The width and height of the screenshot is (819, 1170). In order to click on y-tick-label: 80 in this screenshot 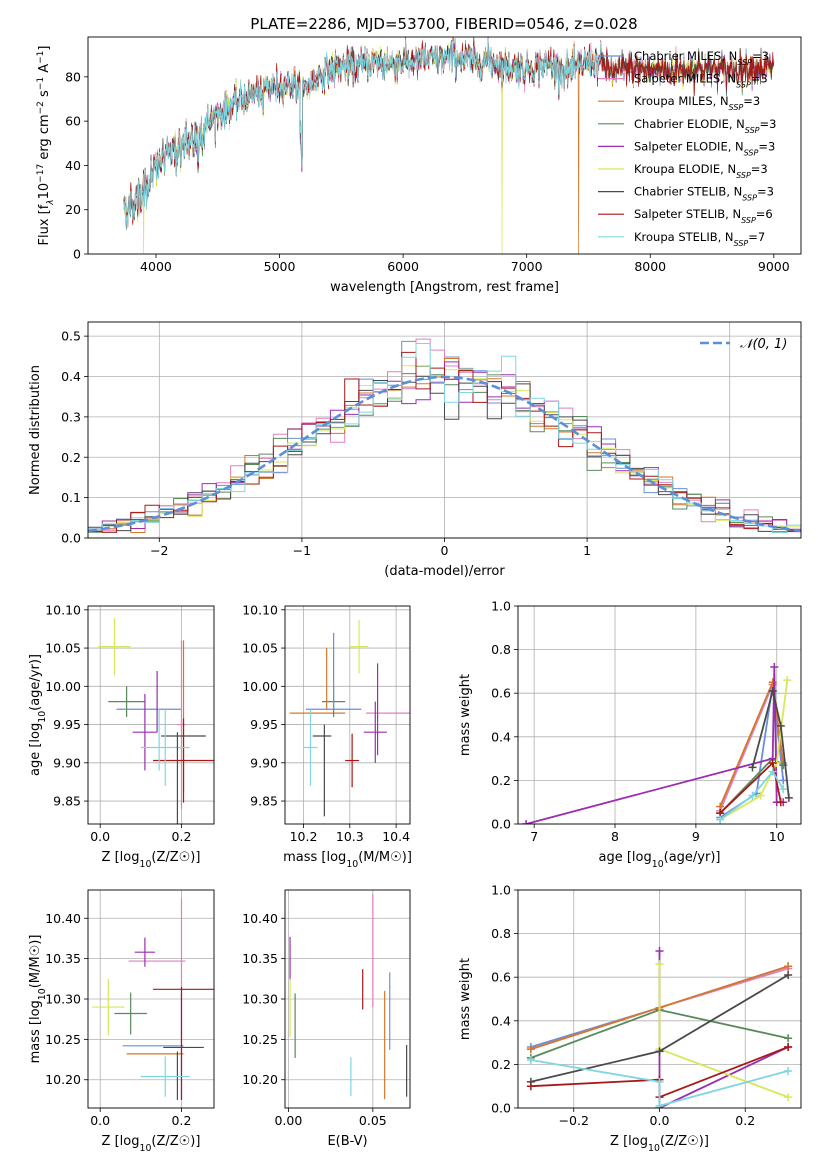, I will do `click(73, 76)`.